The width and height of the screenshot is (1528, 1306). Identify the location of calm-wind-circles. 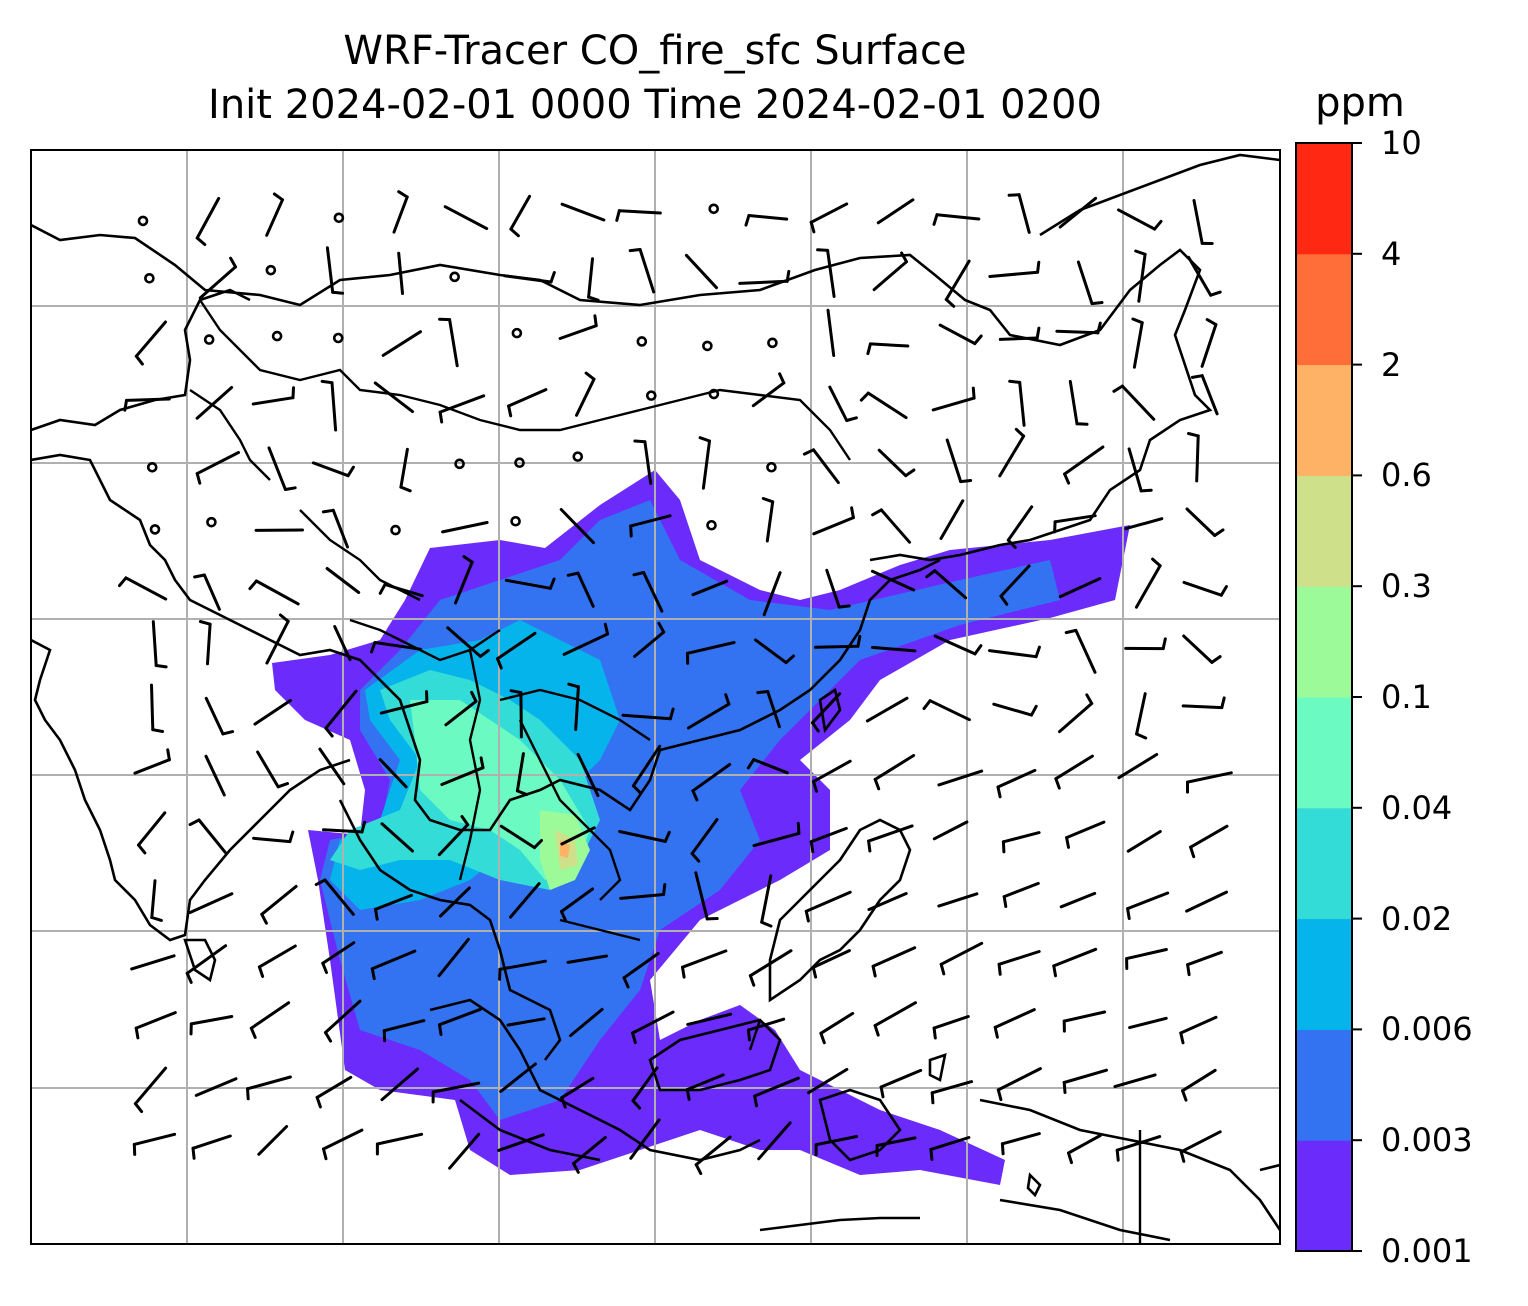
(457, 369).